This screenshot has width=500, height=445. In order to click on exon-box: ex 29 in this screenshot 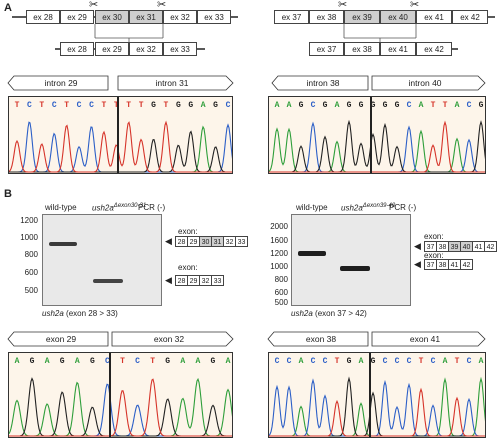, I will do `click(112, 49)`.